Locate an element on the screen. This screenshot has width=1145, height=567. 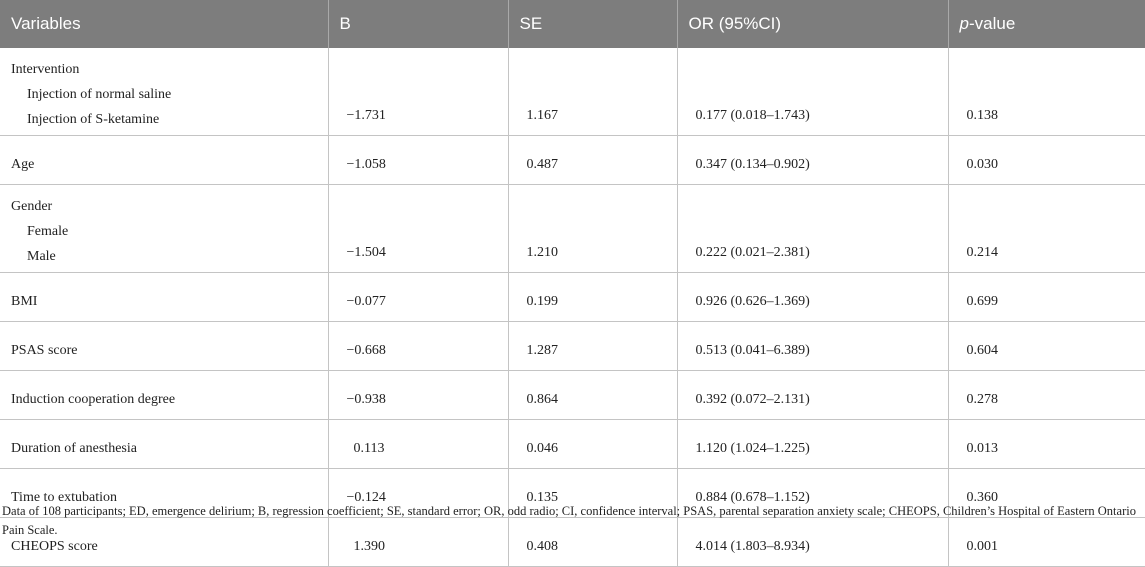
cell-p: 0.360 is located at coordinates (1046, 493).